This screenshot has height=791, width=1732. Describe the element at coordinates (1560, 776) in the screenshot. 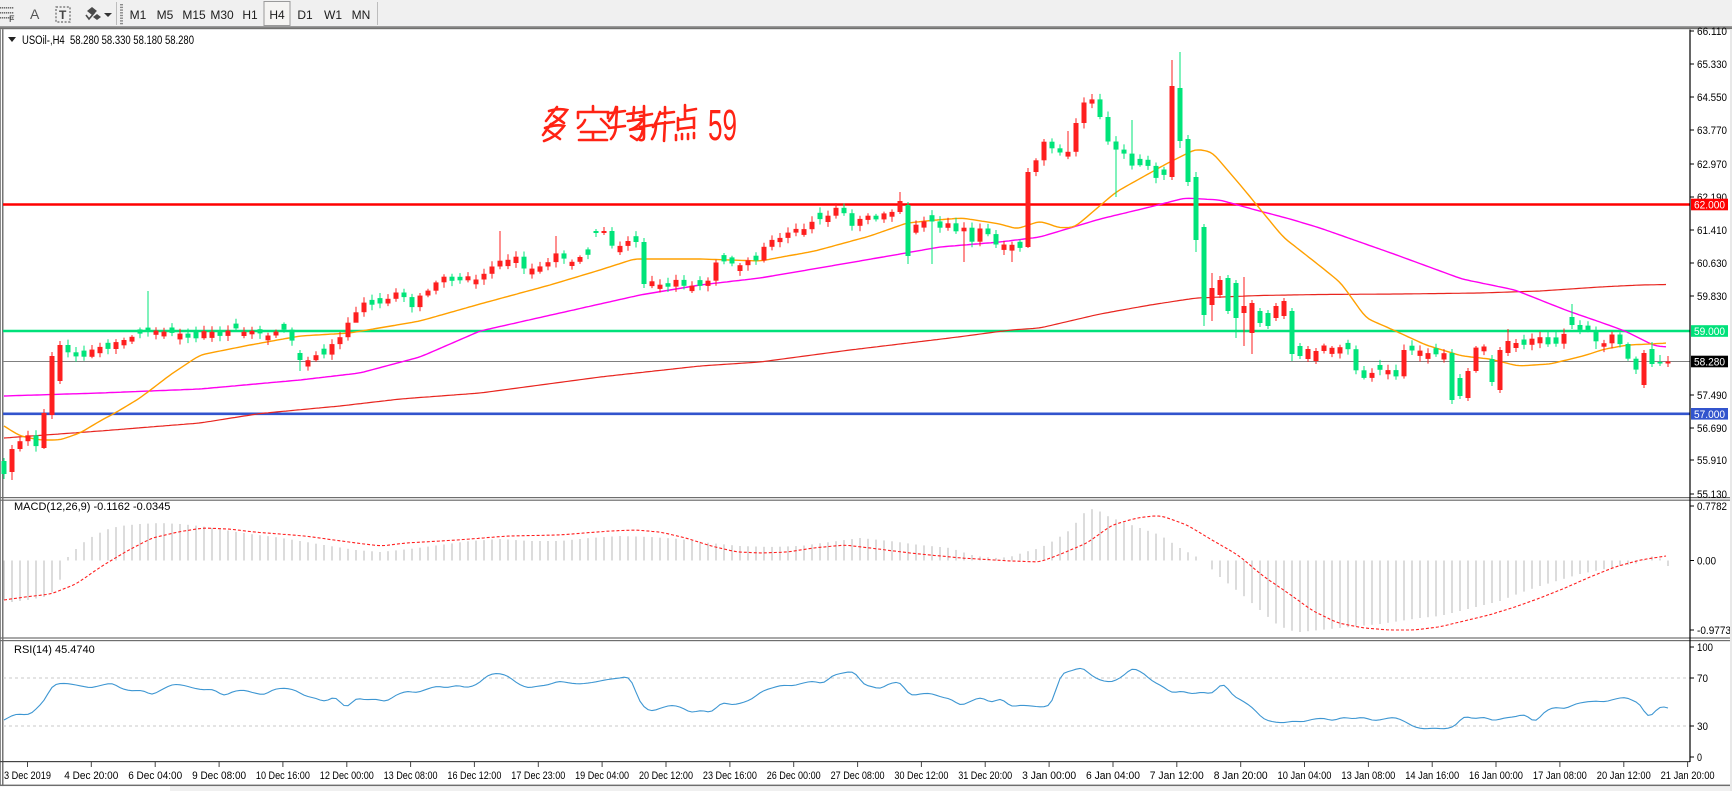

I see `svg-text: 17 Jan 08:00` at that location.